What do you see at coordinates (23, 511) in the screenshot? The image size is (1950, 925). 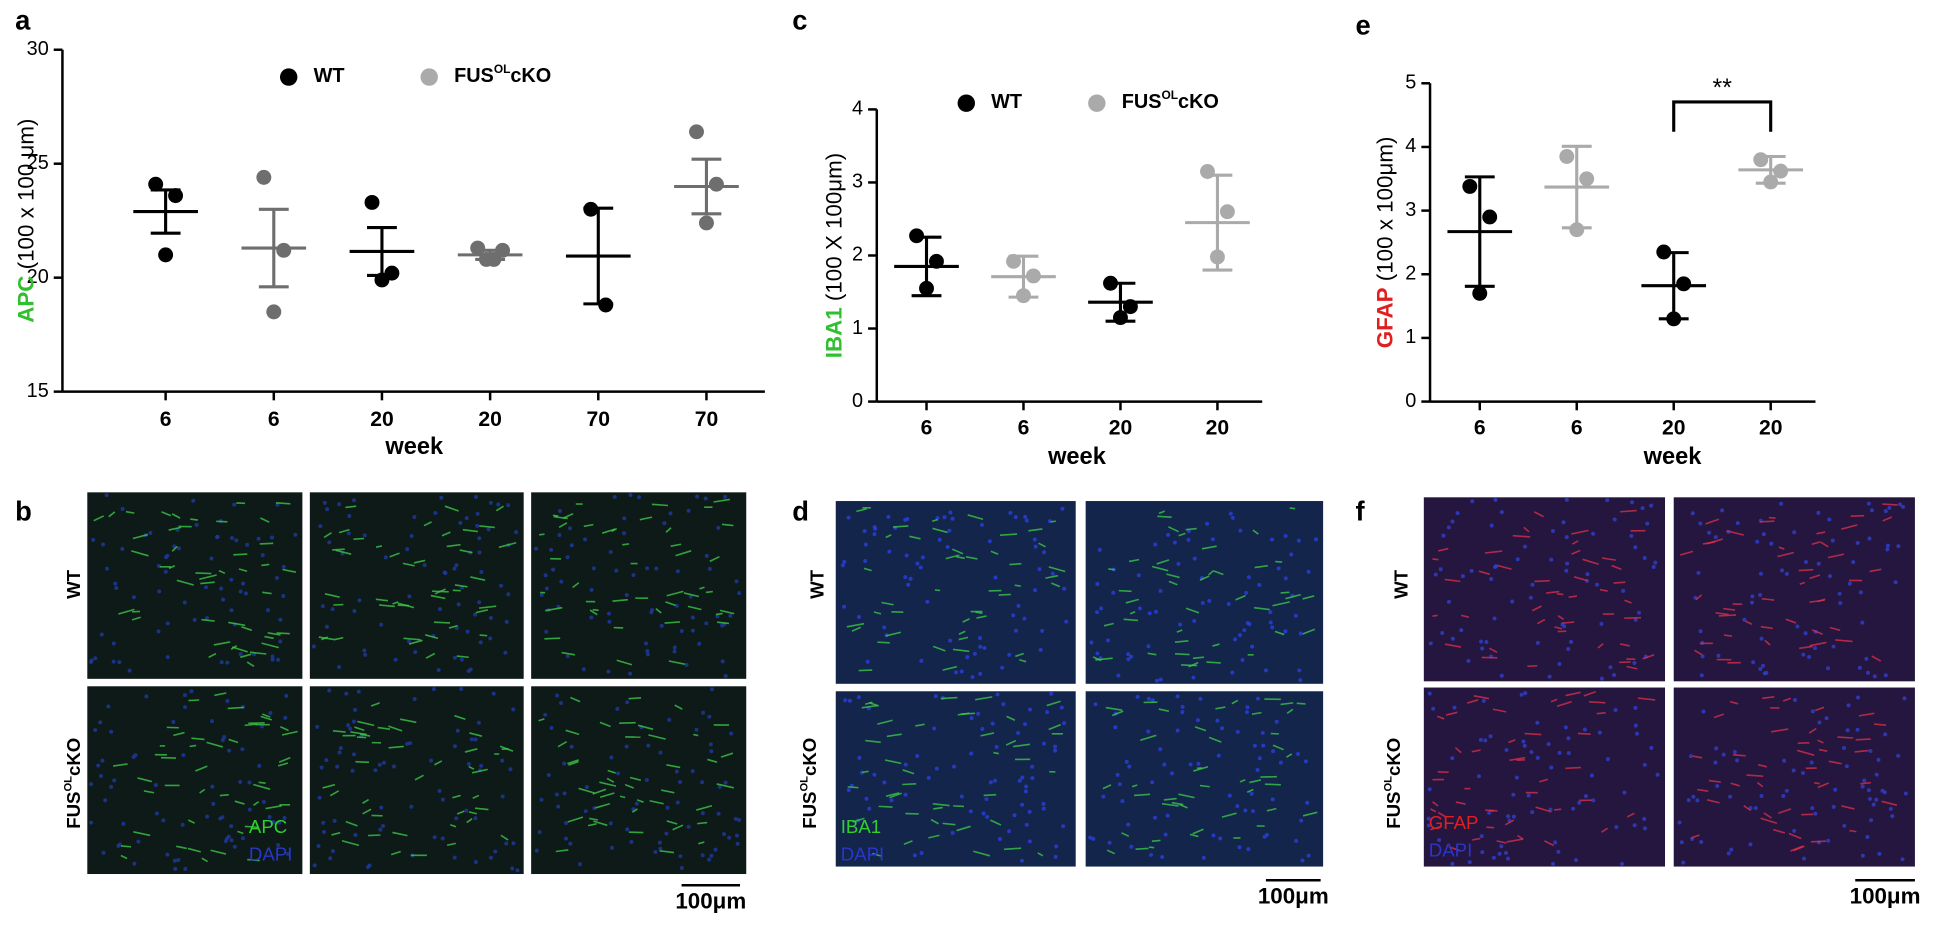 I see `panel-letter: b` at bounding box center [23, 511].